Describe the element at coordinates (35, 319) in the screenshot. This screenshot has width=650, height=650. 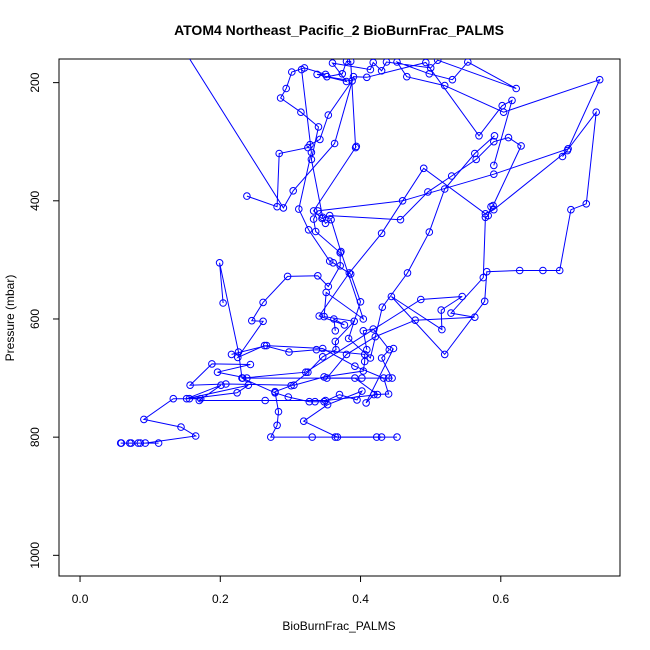
I see `y-tick-label: 600` at that location.